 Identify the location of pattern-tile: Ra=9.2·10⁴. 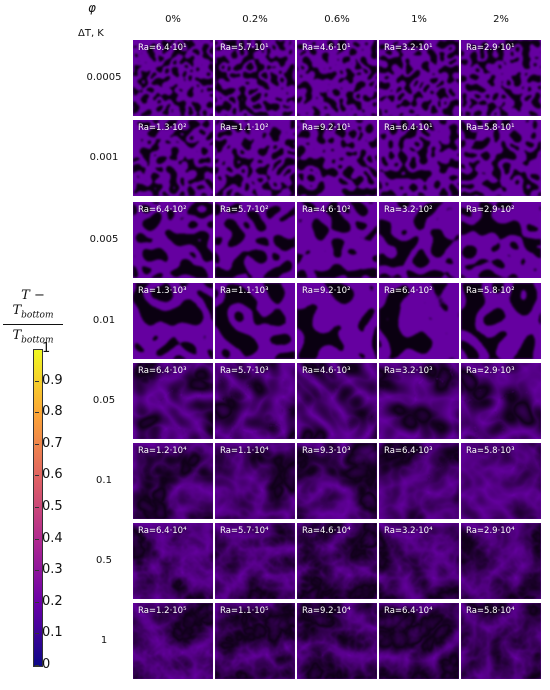
(337, 641).